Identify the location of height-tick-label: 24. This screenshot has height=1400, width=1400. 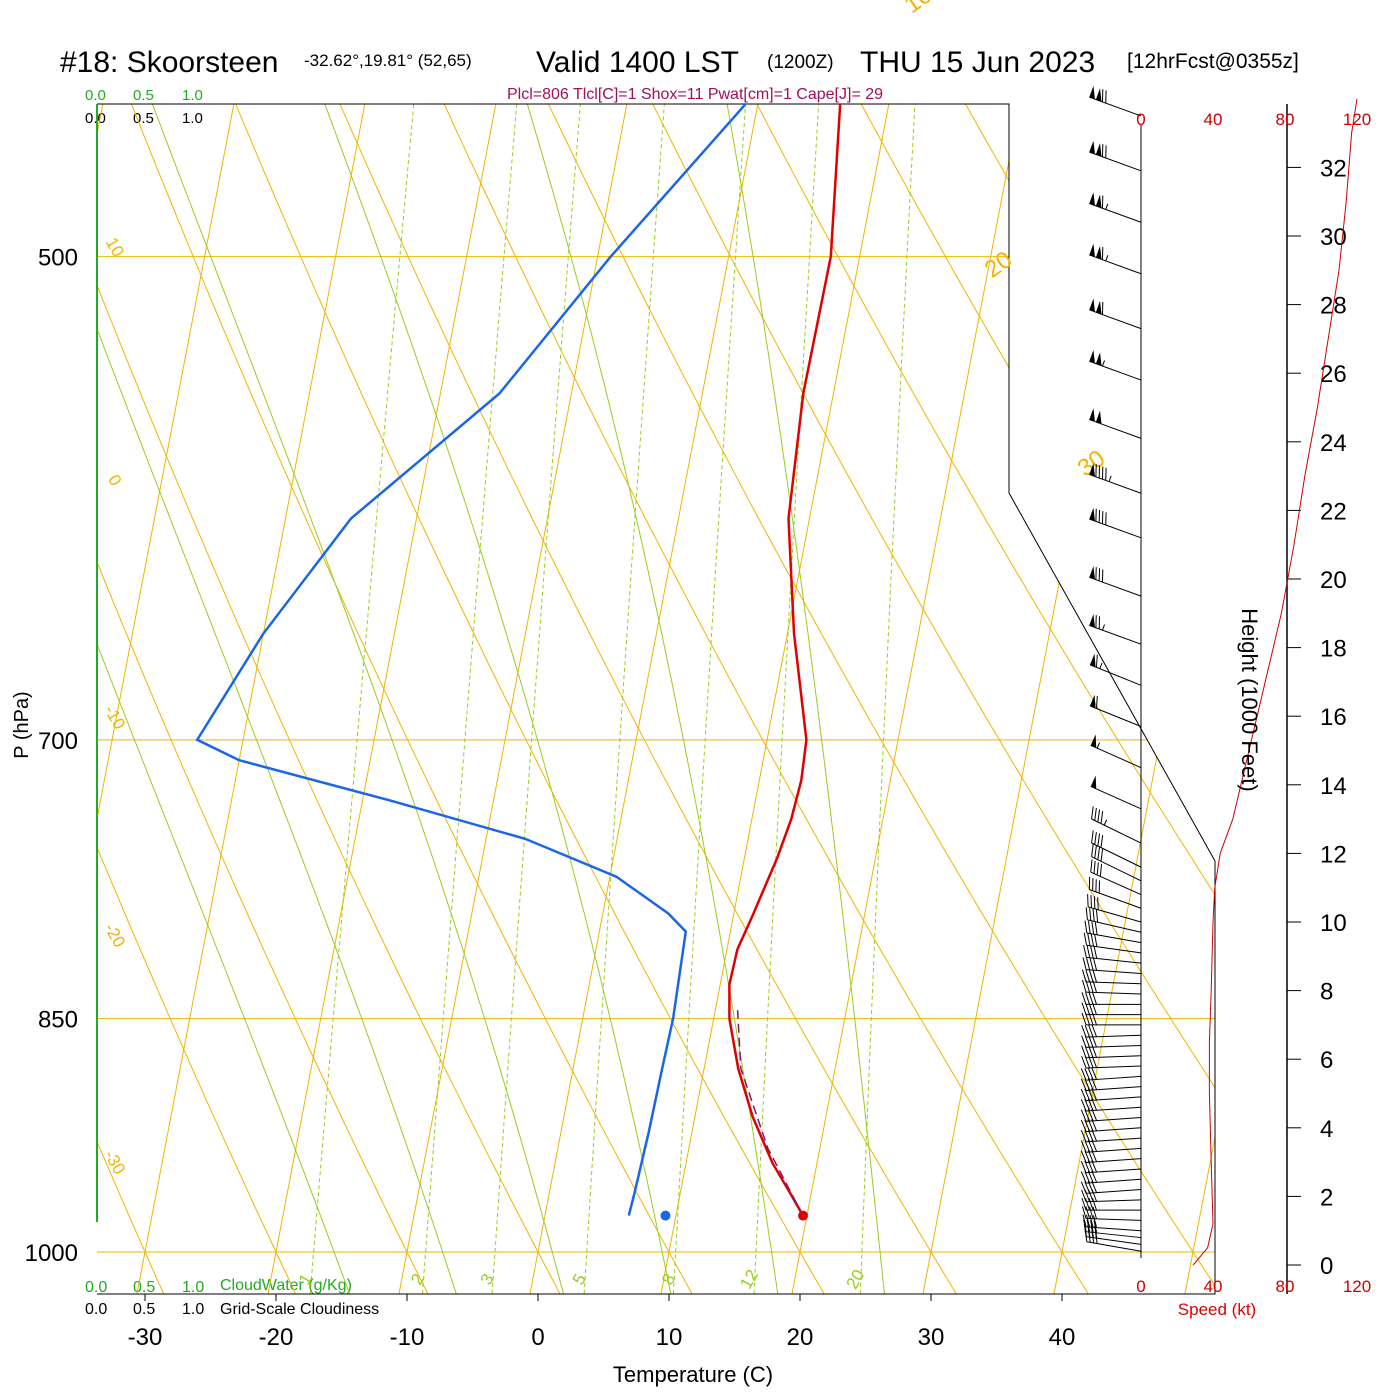
(1333, 443).